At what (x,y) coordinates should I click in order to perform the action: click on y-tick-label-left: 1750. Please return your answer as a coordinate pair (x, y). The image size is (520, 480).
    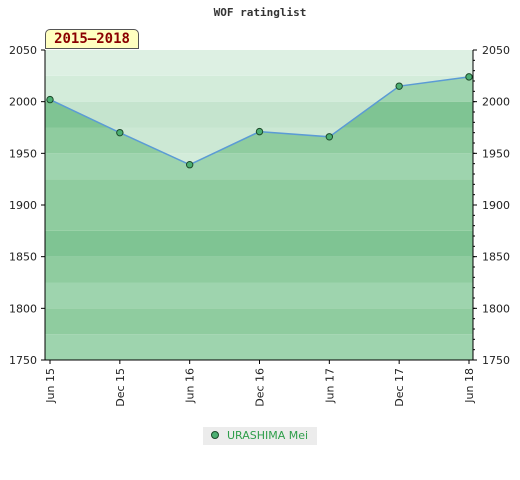
    Looking at the image, I should click on (23, 360).